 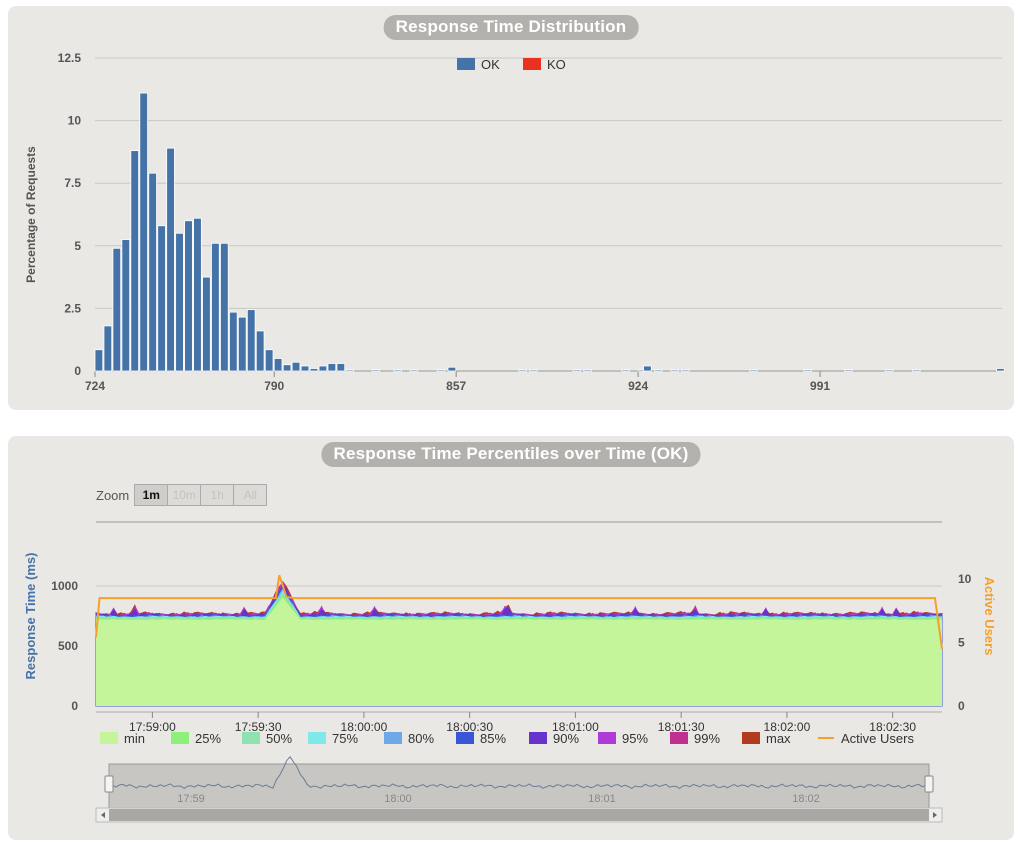 I want to click on legend-swatch-90pct, so click(x=538, y=738).